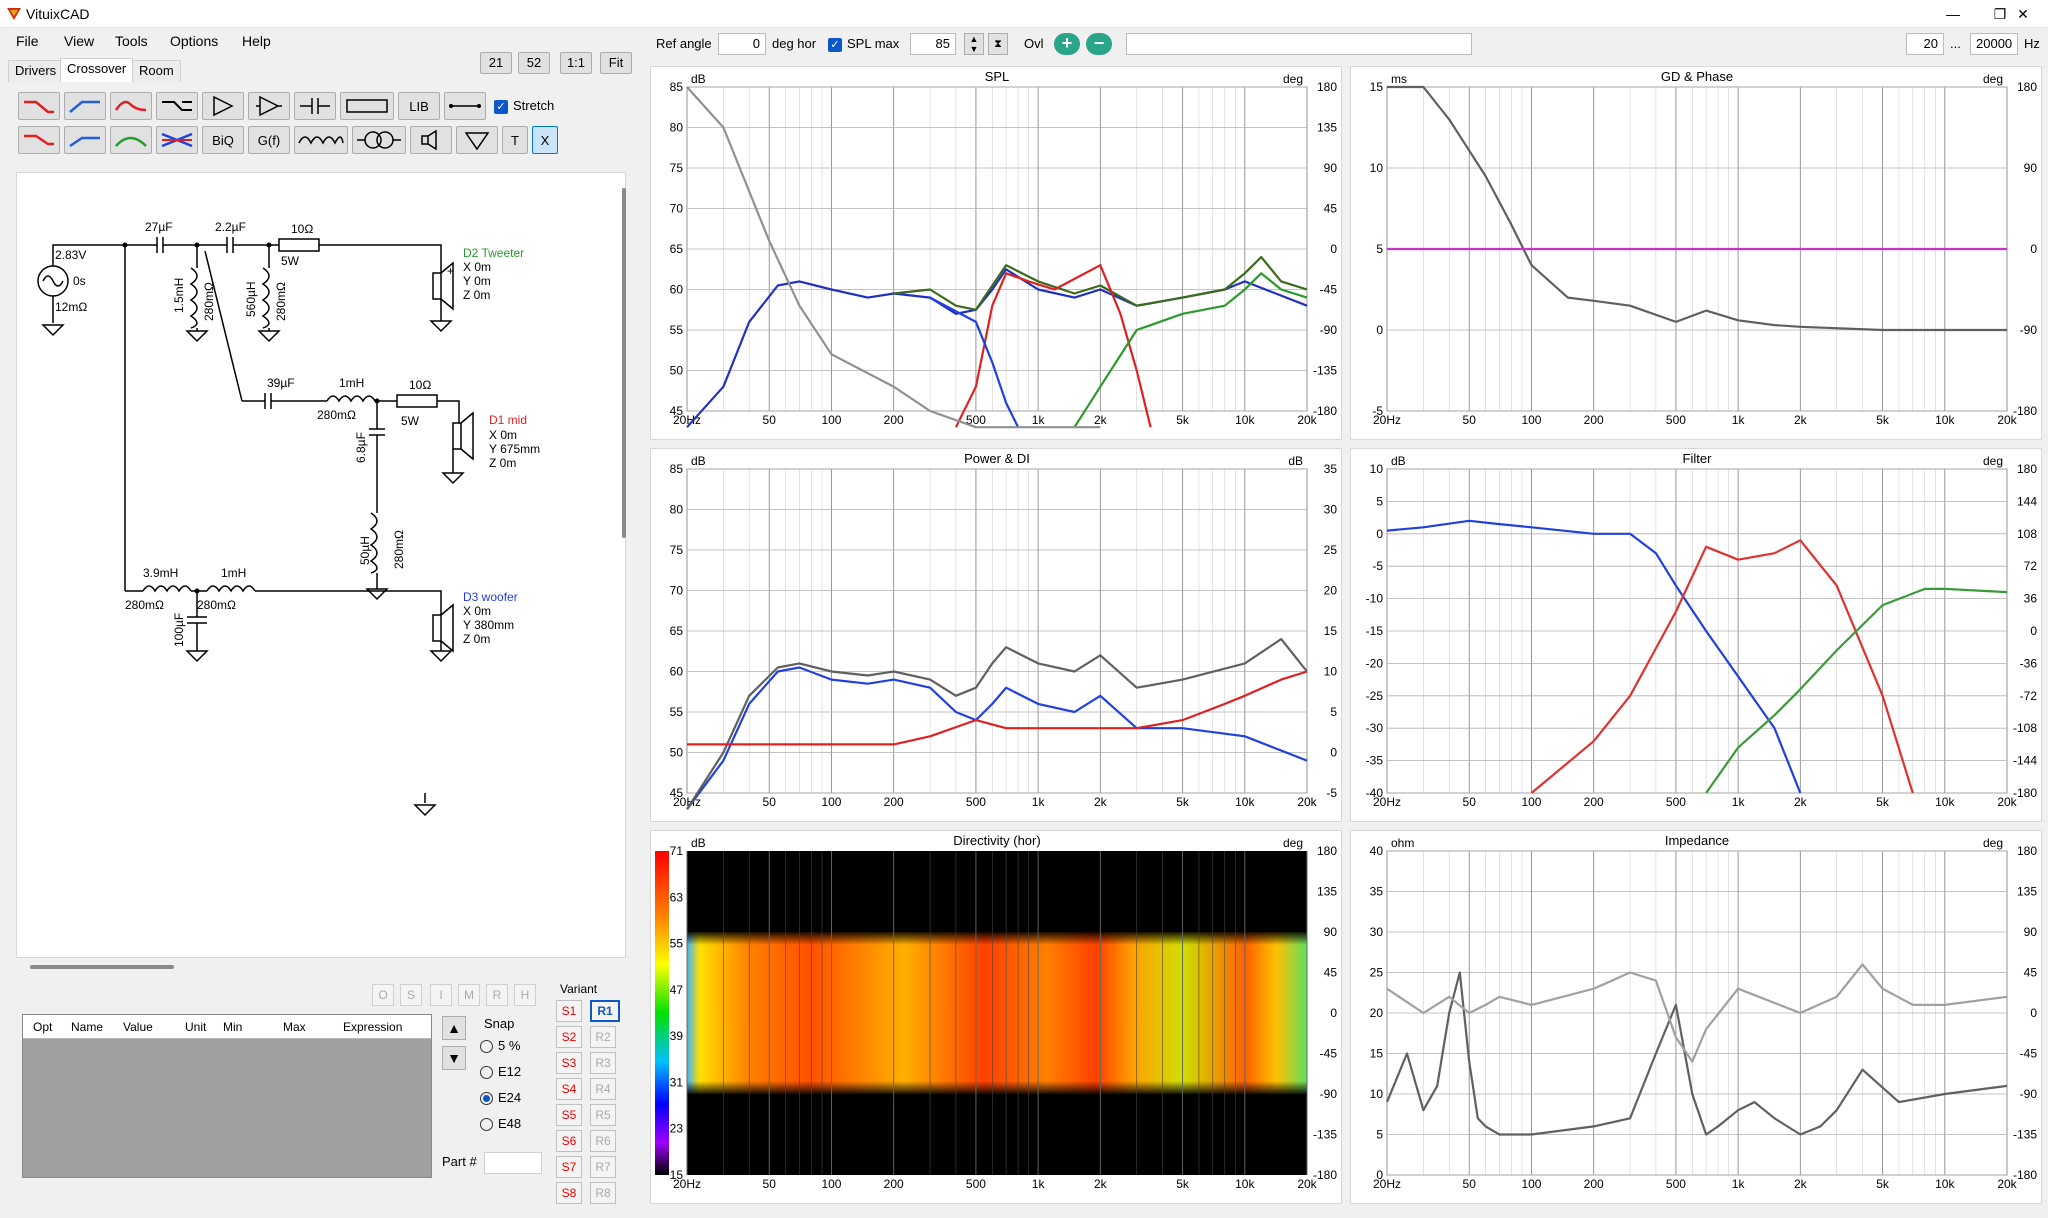 The width and height of the screenshot is (2048, 1218). Describe the element at coordinates (1333, 753) in the screenshot. I see `y-tick-label-right: 0` at that location.